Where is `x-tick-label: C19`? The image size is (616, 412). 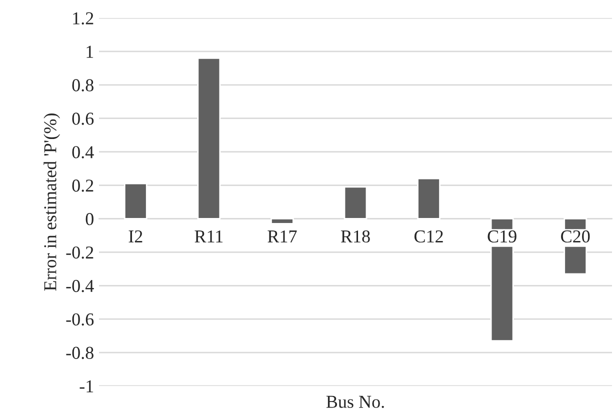
x-tick-label: C19 is located at coordinates (502, 236).